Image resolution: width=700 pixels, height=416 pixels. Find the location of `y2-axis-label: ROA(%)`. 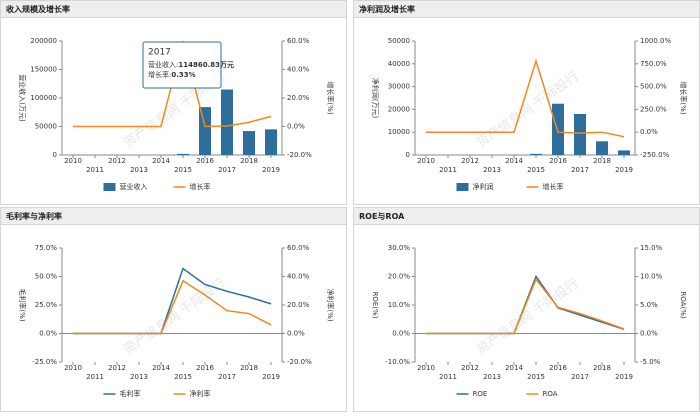

y2-axis-label: ROA(%) is located at coordinates (683, 304).